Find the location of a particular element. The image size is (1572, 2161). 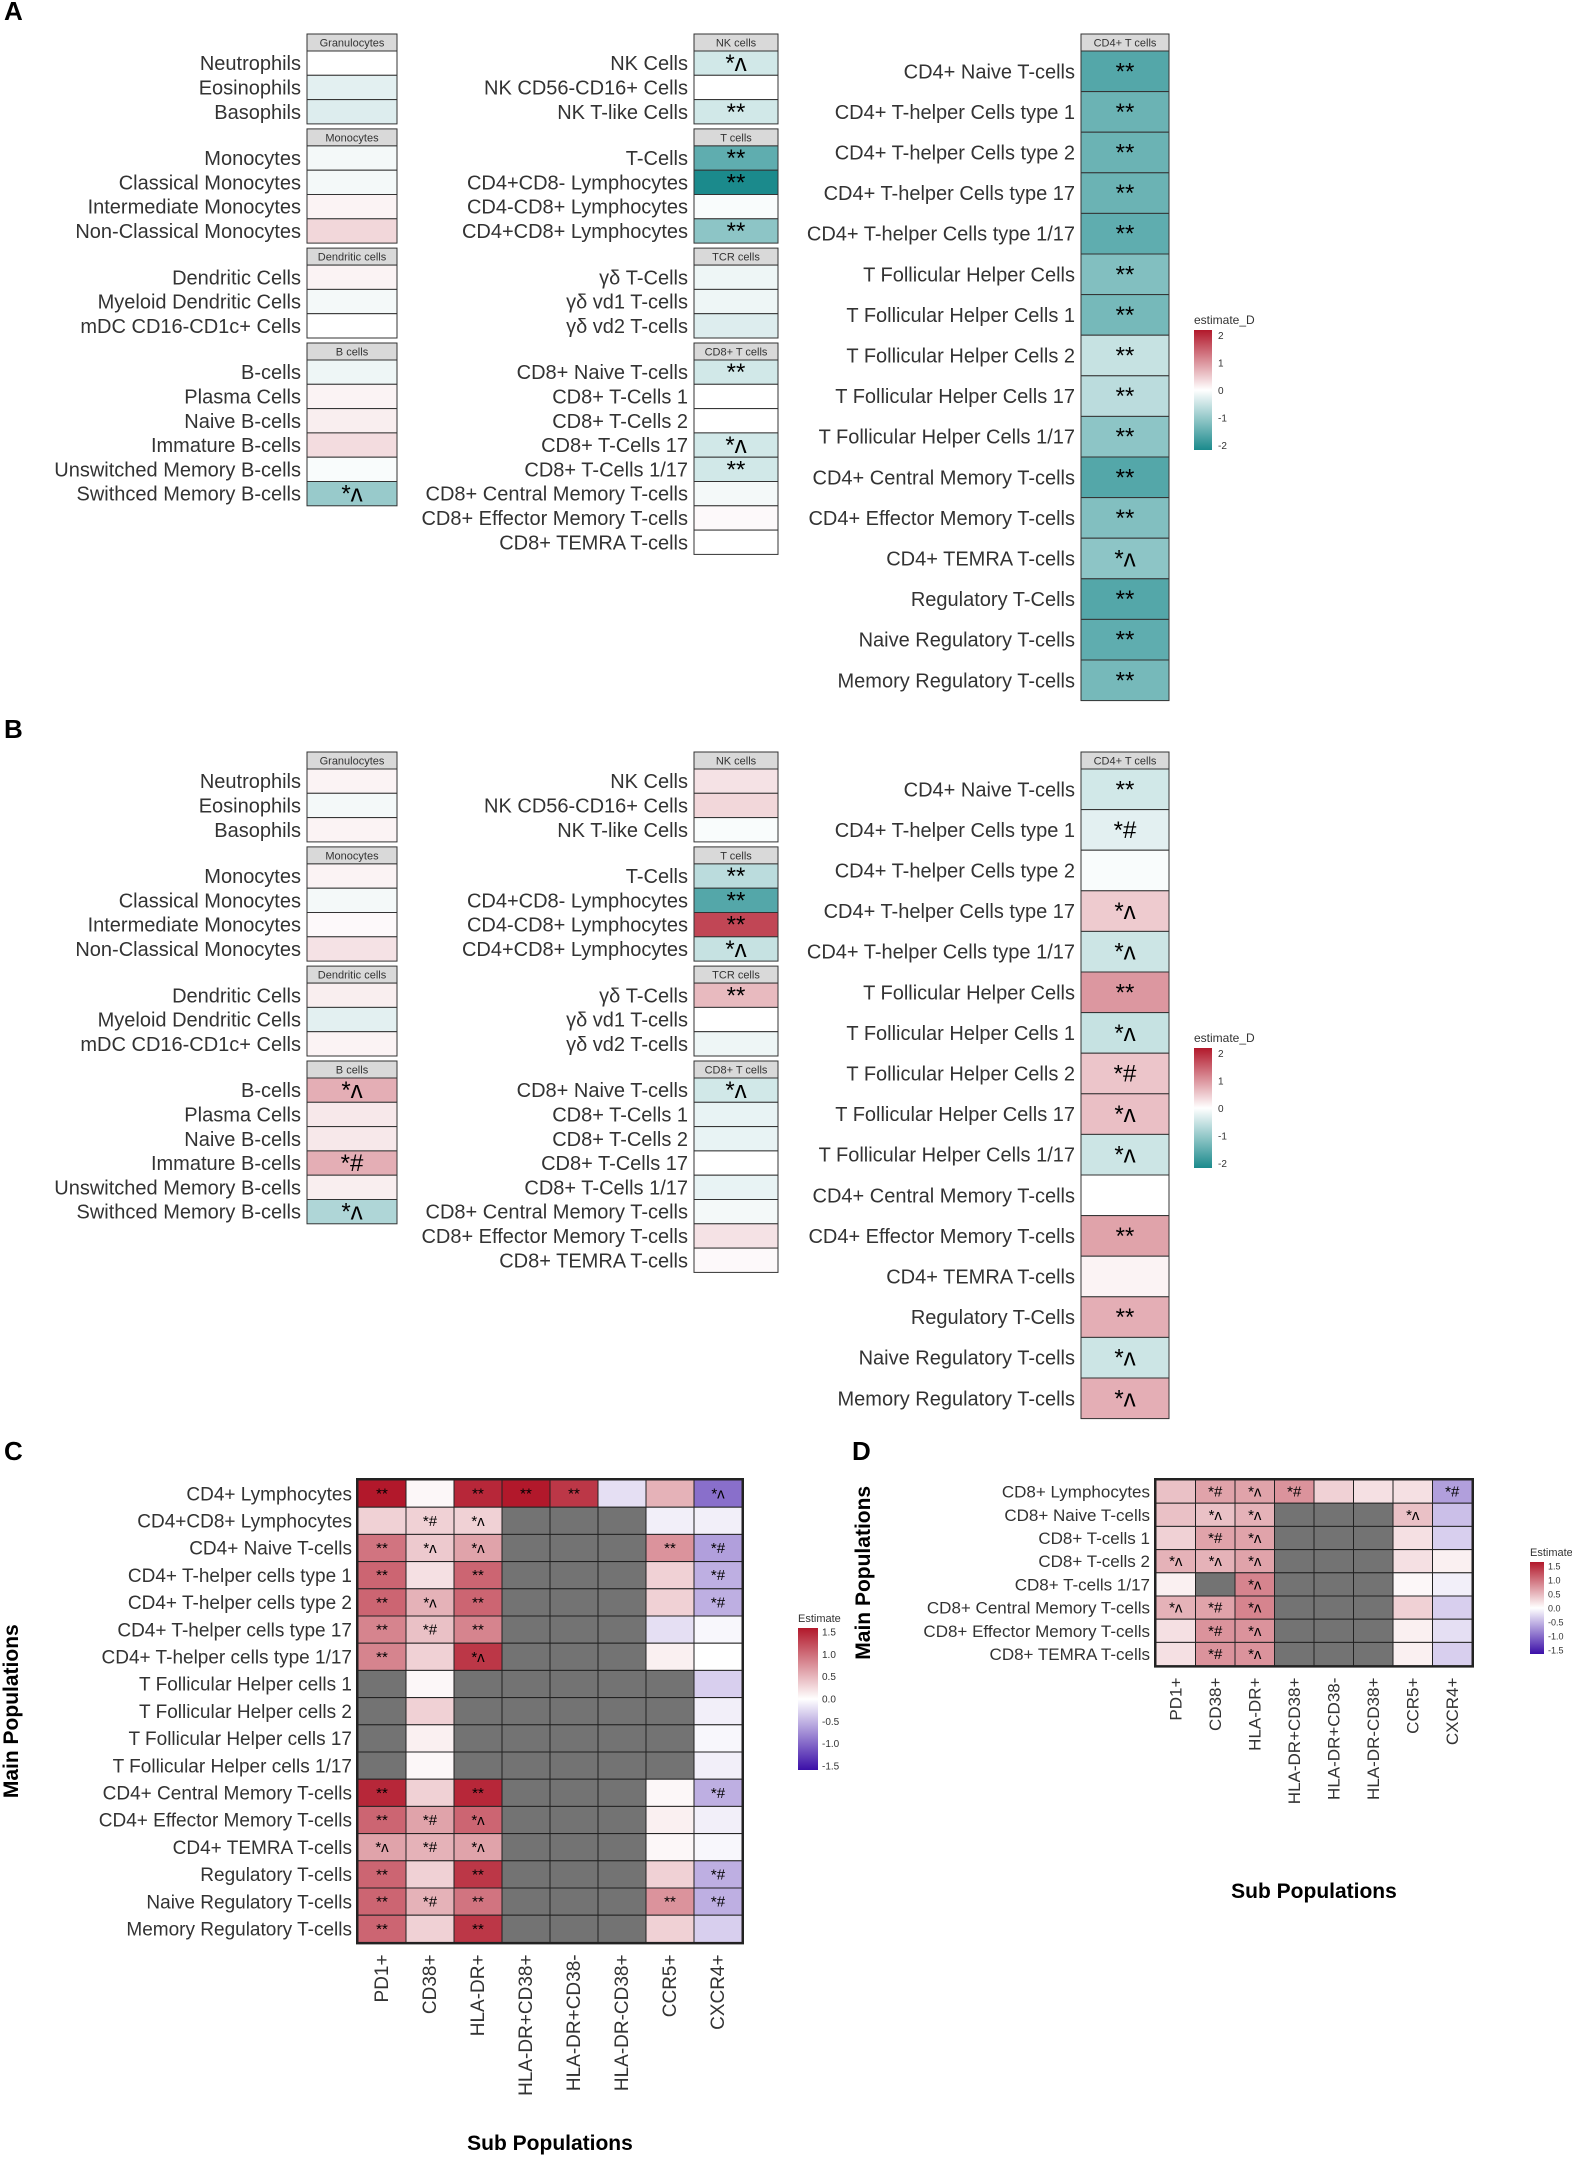

row-label: CD8+ T-Cells 1 is located at coordinates (620, 1115).